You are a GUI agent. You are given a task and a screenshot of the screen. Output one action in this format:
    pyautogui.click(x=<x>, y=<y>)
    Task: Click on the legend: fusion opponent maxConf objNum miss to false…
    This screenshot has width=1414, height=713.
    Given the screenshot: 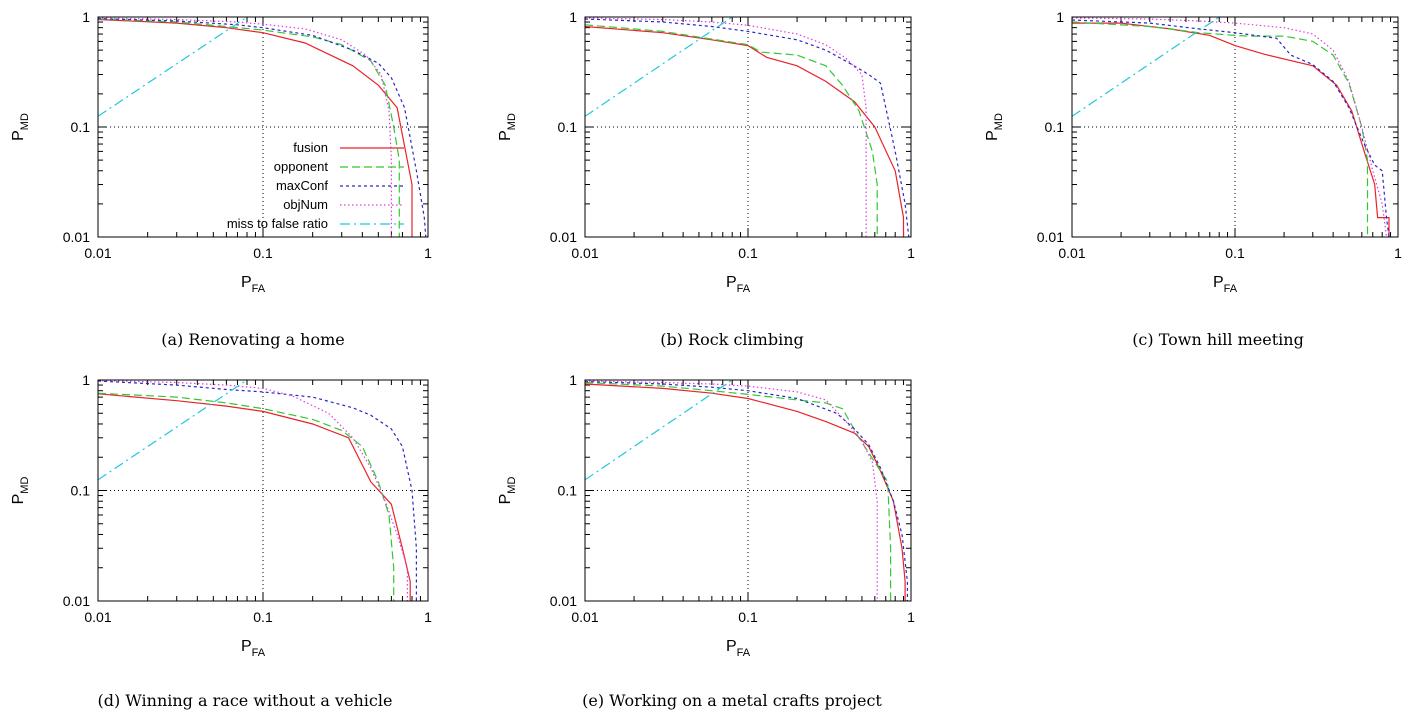 What is the action you would take?
    pyautogui.click(x=315, y=185)
    